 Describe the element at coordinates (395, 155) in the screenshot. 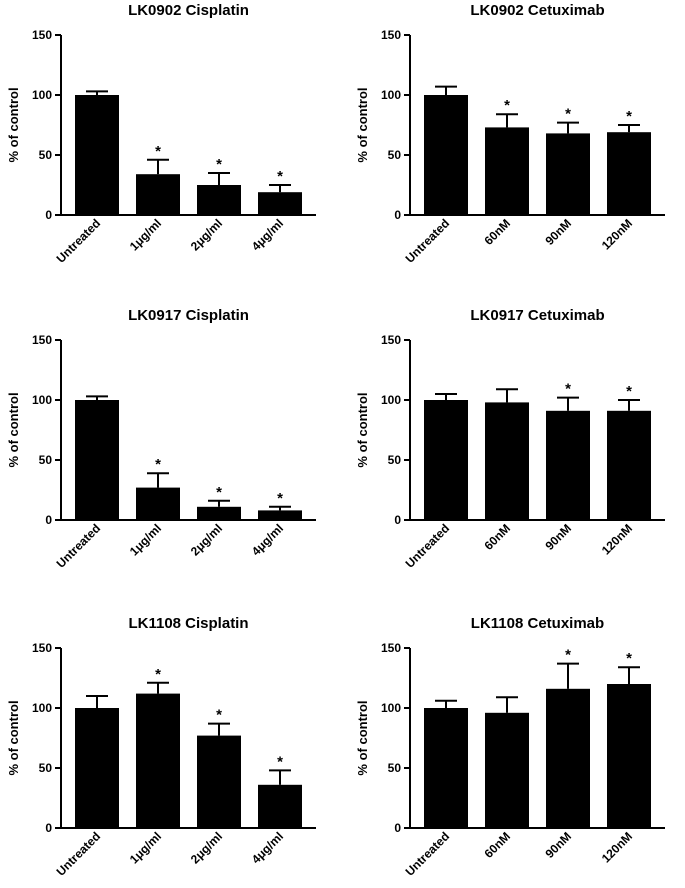

I see `chart-2-y-tick-label-50: 50` at that location.